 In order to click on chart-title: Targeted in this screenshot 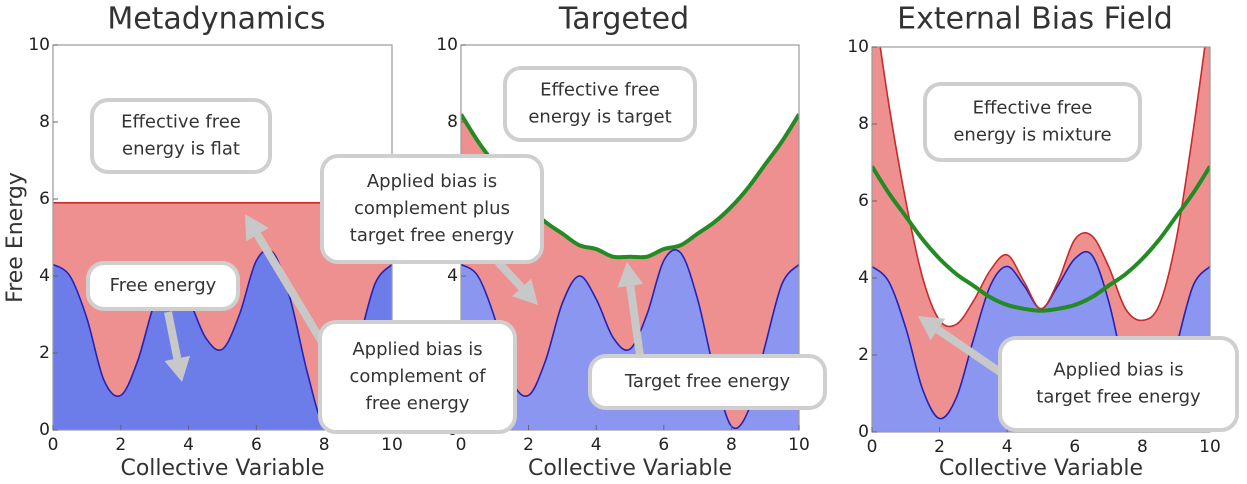, I will do `click(623, 19)`.